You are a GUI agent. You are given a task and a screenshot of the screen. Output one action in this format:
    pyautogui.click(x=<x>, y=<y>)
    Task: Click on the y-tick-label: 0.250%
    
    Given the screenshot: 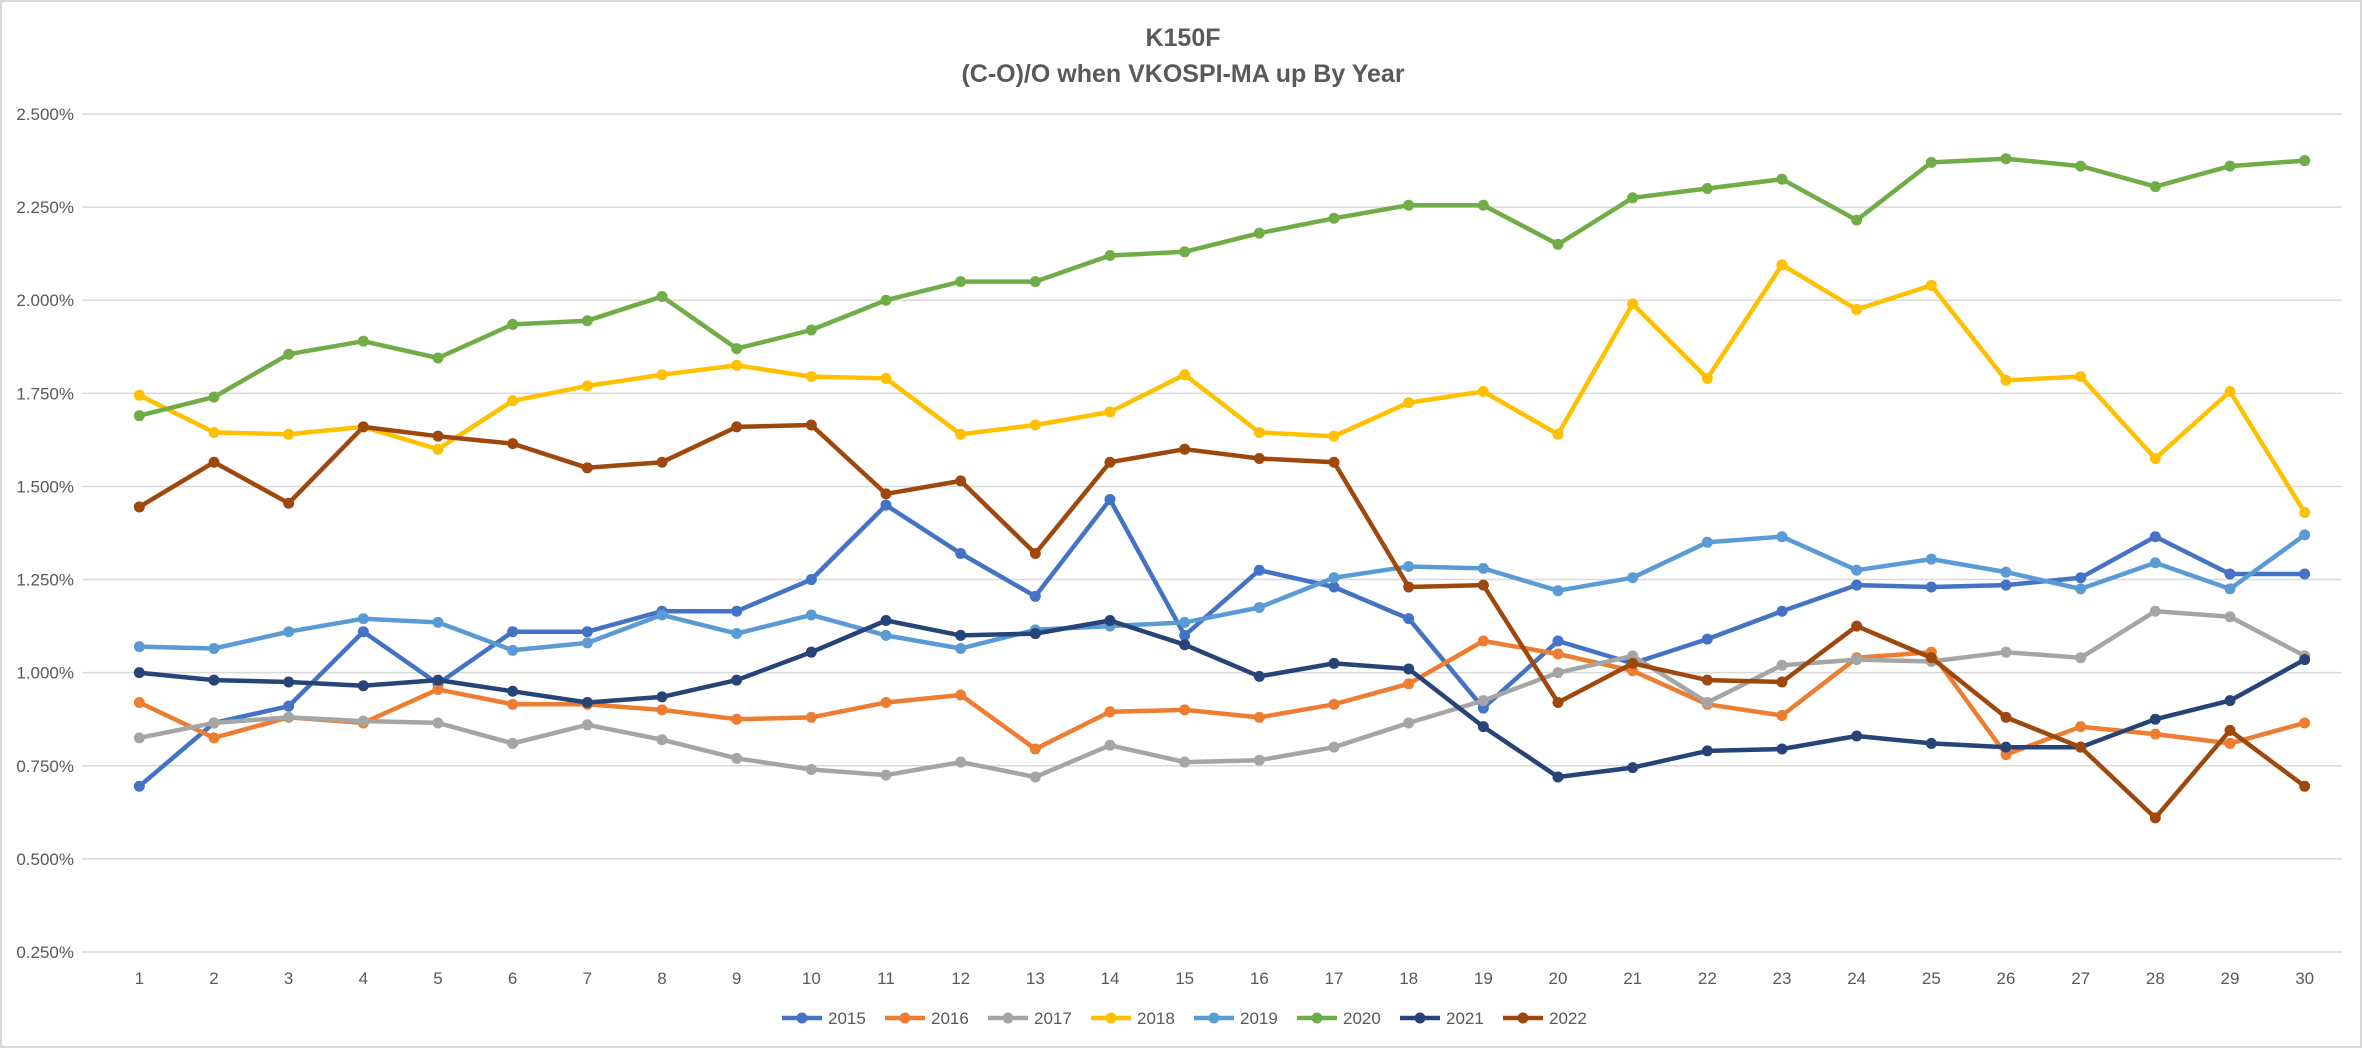 What is the action you would take?
    pyautogui.click(x=45, y=952)
    